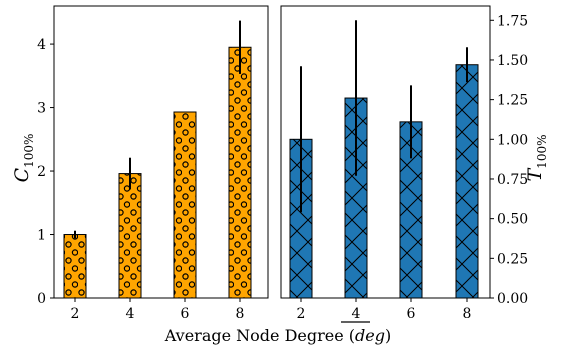 The width and height of the screenshot is (561, 349). Describe the element at coordinates (41, 109) in the screenshot. I see `left-y-tick-label-3: 3` at that location.